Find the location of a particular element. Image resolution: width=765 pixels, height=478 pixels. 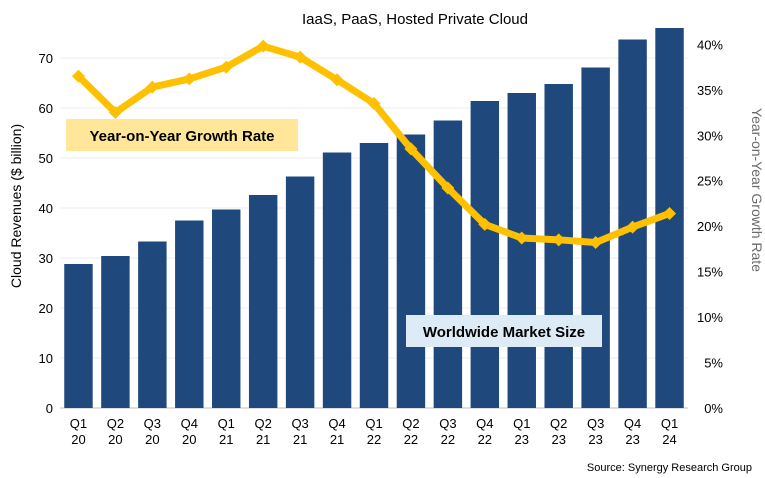

y-tick-label: 20 is located at coordinates (46, 308).